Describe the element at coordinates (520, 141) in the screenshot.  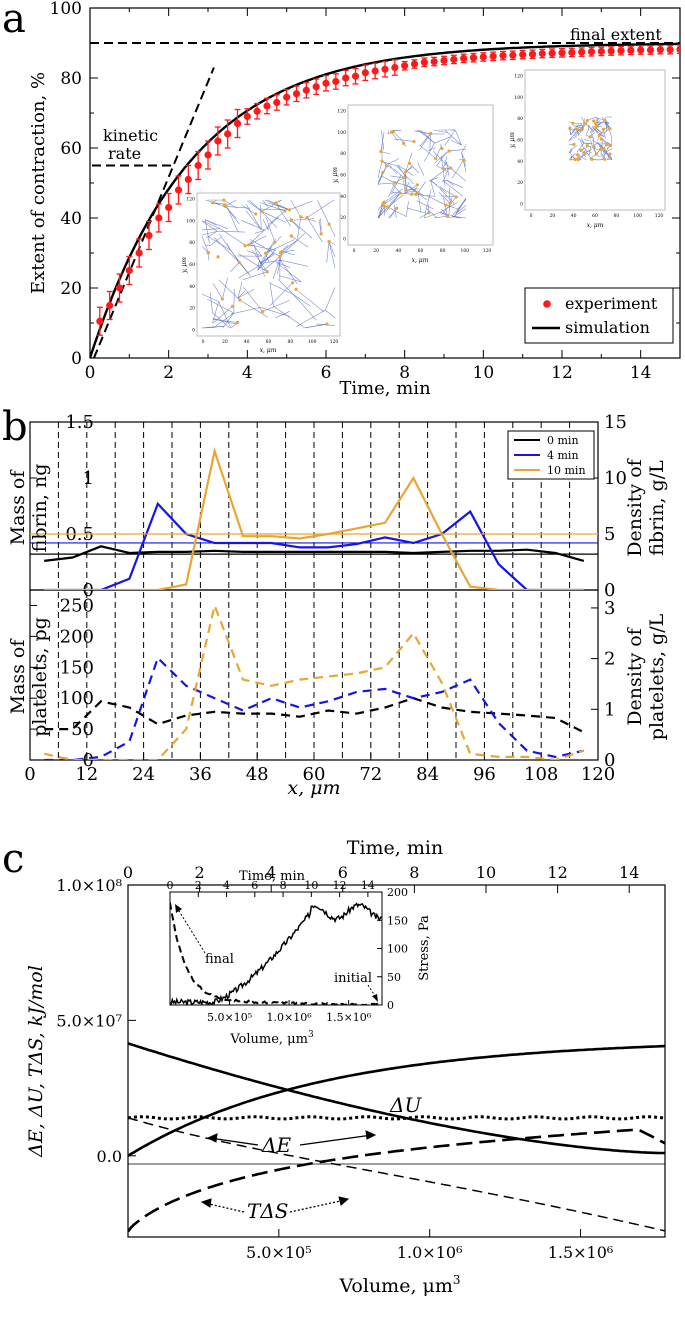
I see `net-ytick-label: 60` at that location.